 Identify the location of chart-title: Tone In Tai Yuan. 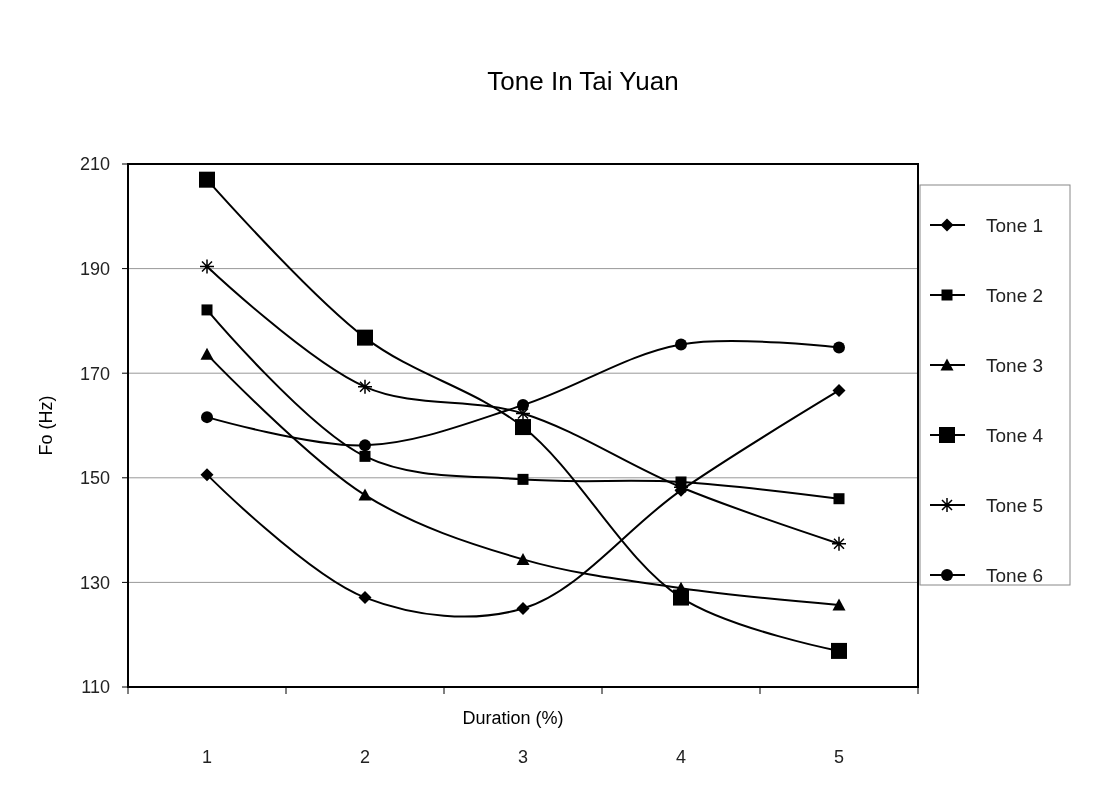
(583, 81).